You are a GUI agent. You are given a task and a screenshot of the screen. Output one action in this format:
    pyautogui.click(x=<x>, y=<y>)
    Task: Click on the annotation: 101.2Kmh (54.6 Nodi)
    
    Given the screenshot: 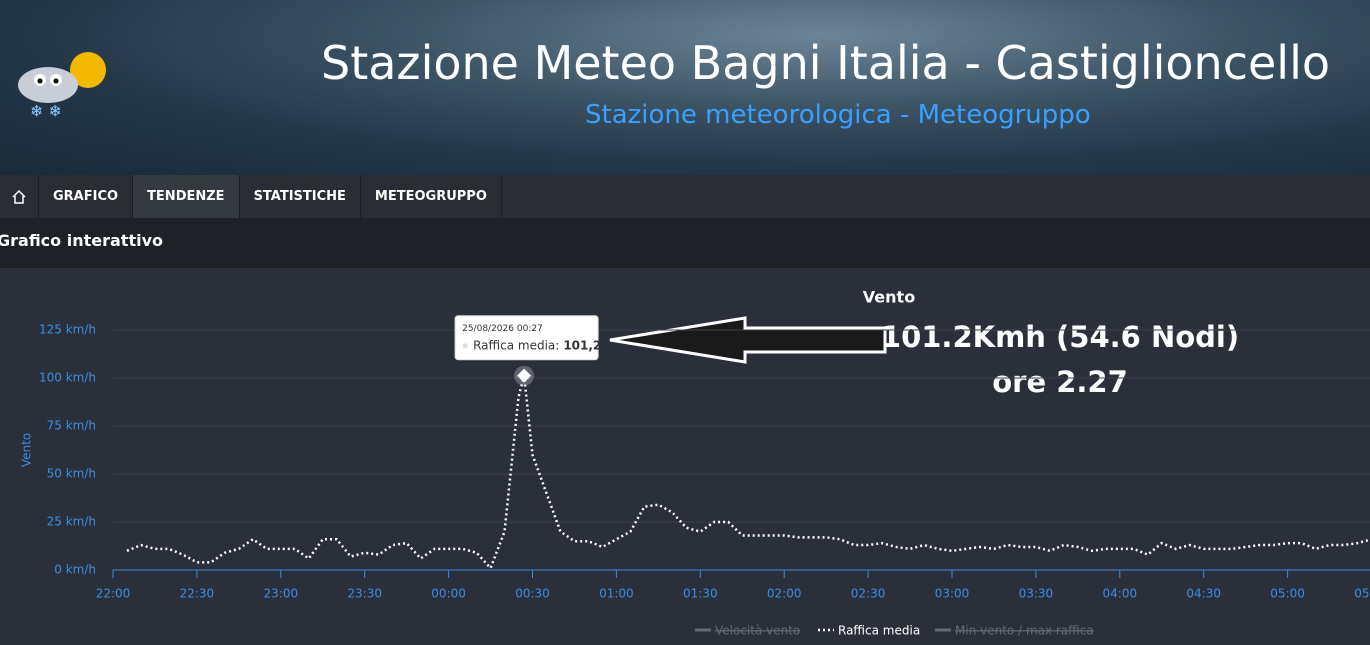 What is the action you would take?
    pyautogui.click(x=1060, y=337)
    